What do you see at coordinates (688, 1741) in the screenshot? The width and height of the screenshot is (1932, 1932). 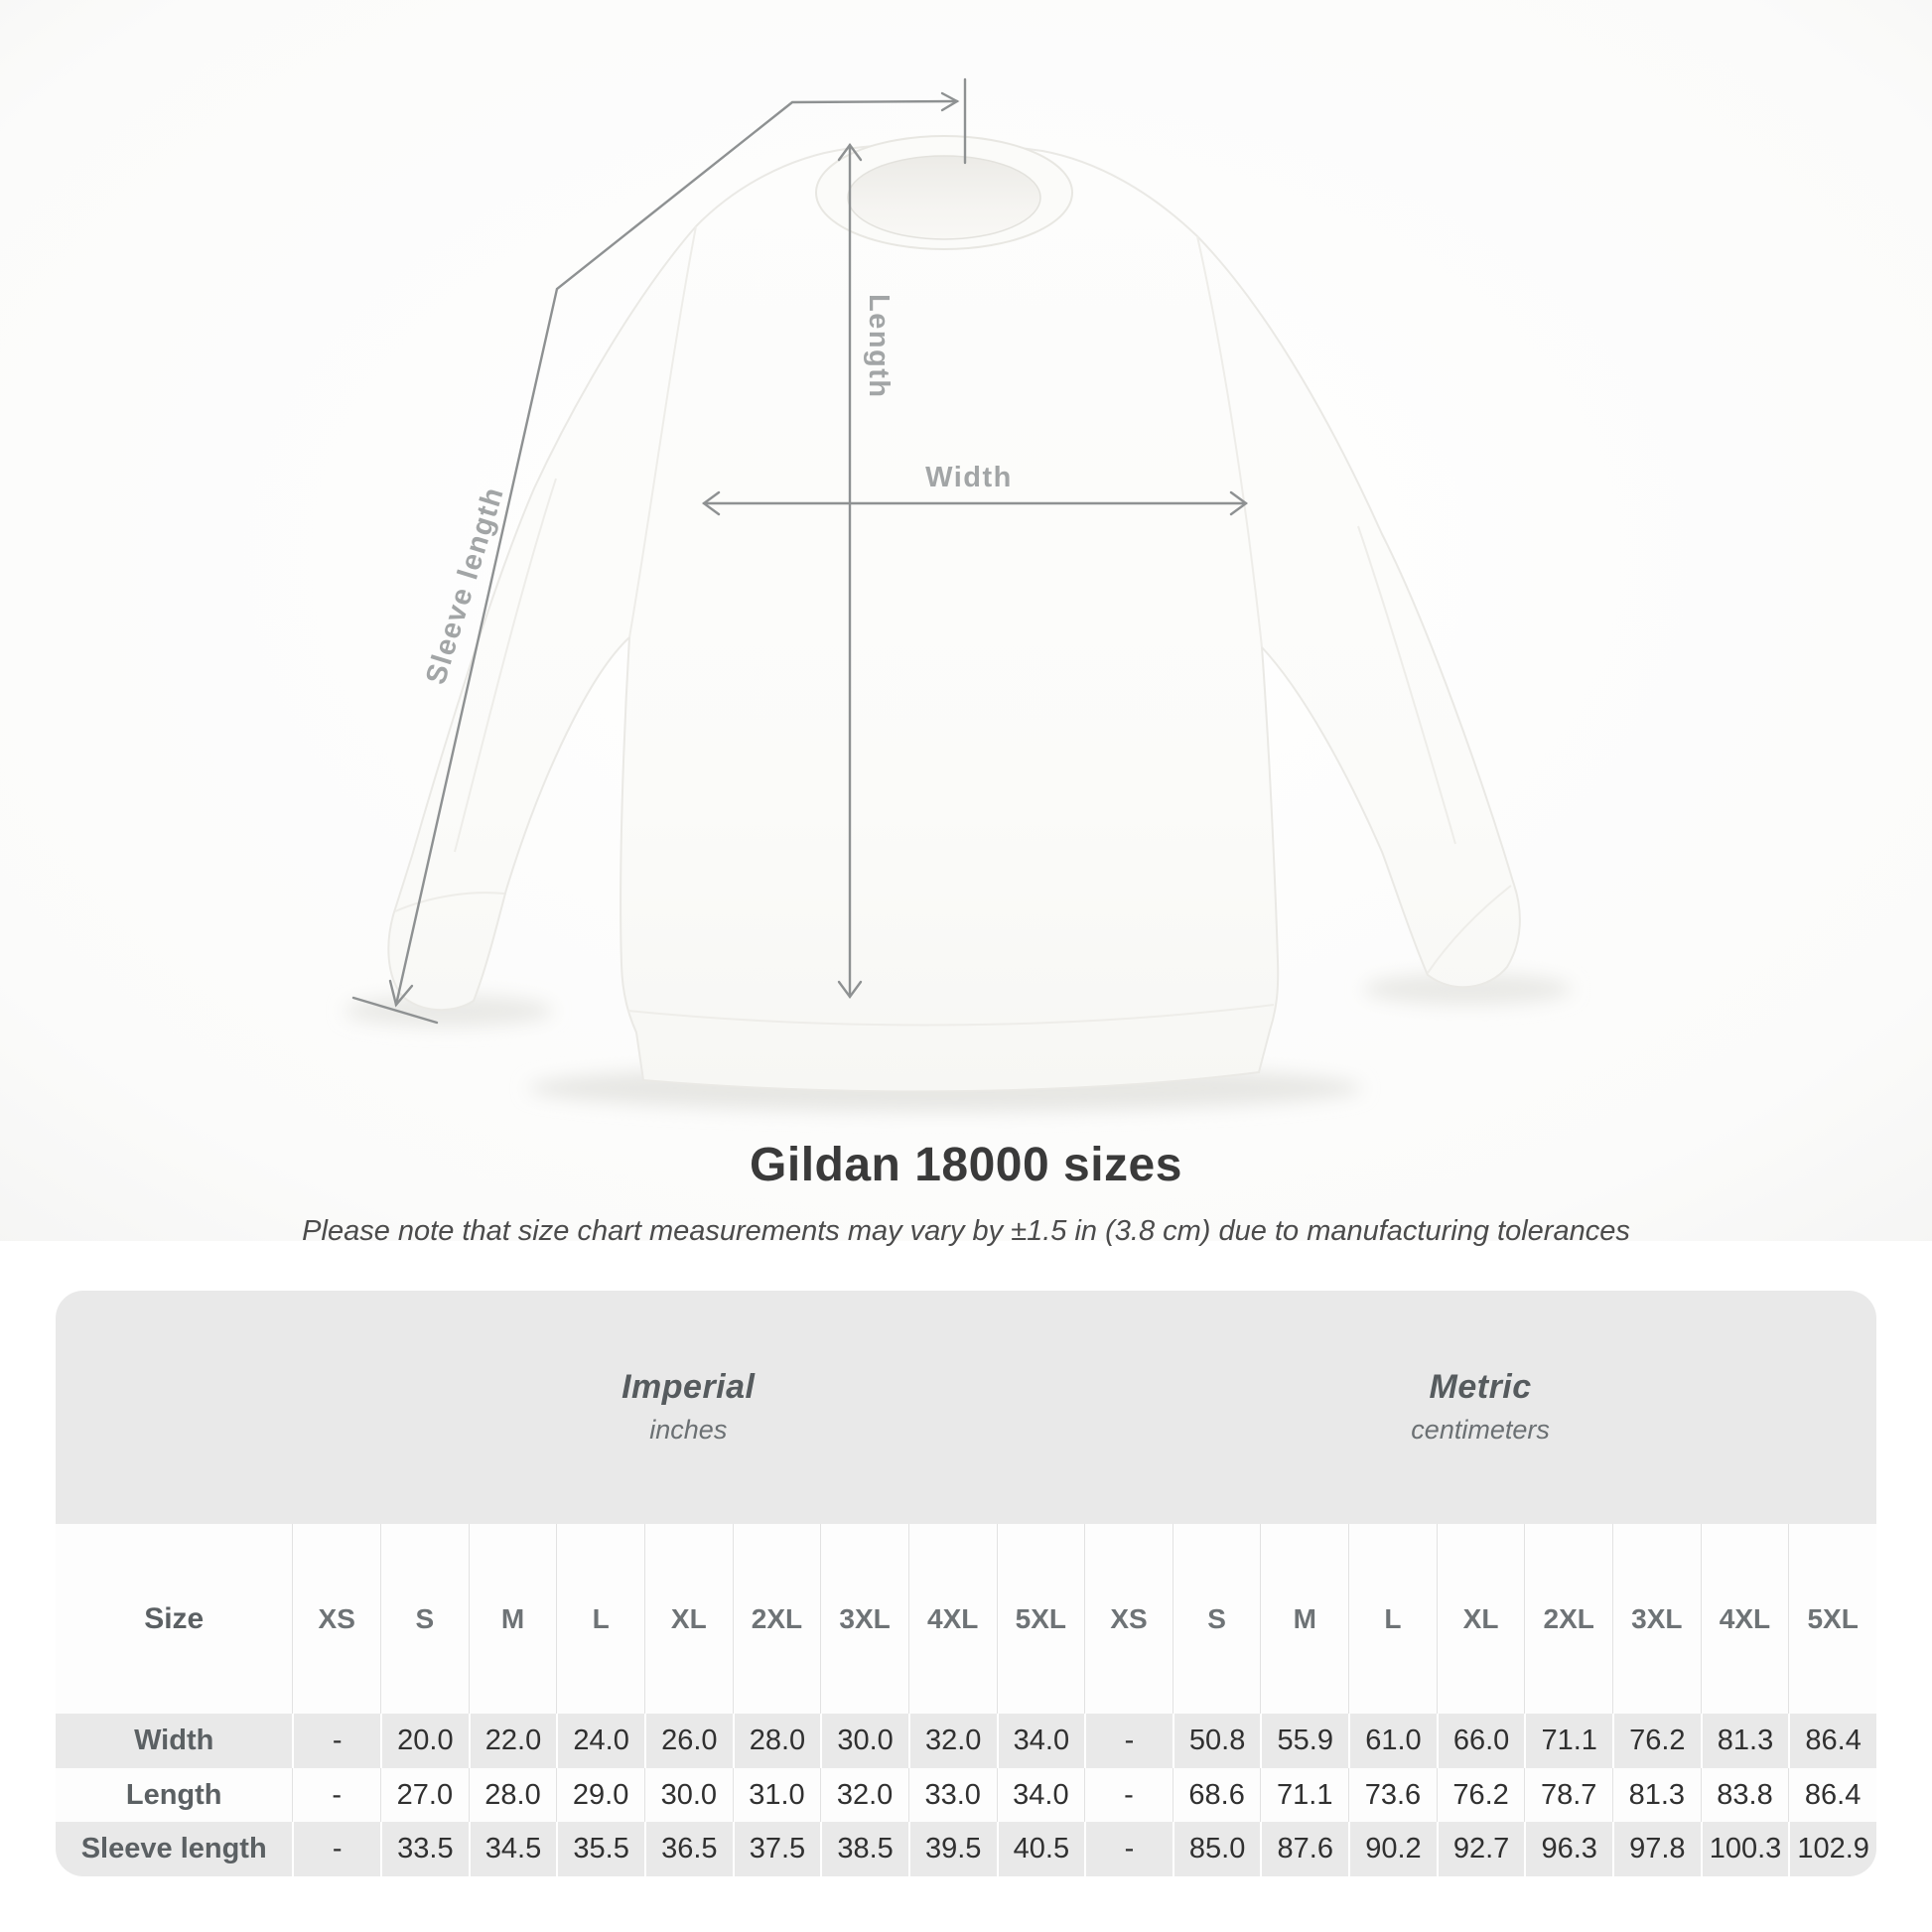 I see `measurement-value: 26.0` at bounding box center [688, 1741].